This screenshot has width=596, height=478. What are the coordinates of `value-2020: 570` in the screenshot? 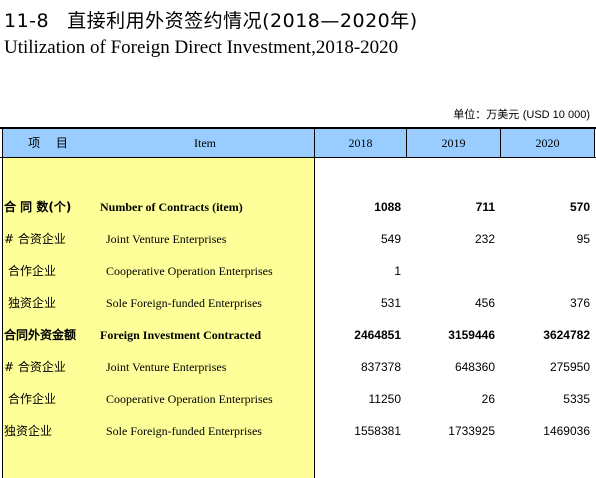 It's located at (579, 207).